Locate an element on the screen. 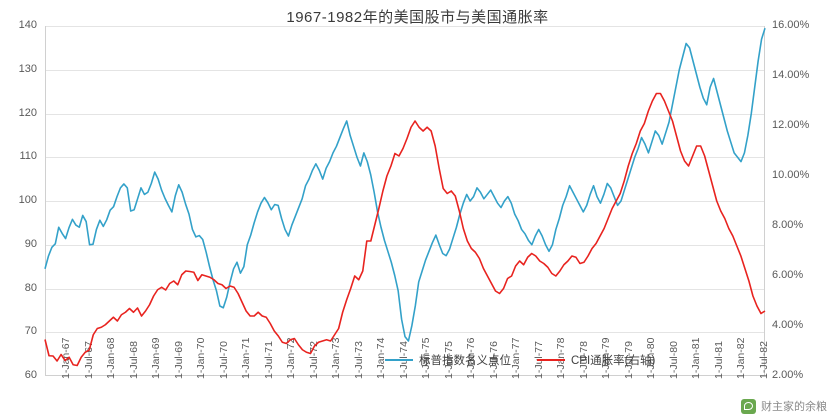 Image resolution: width=835 pixels, height=420 pixels. x-axis-tick-label: 1-Jul-72 is located at coordinates (313, 360).